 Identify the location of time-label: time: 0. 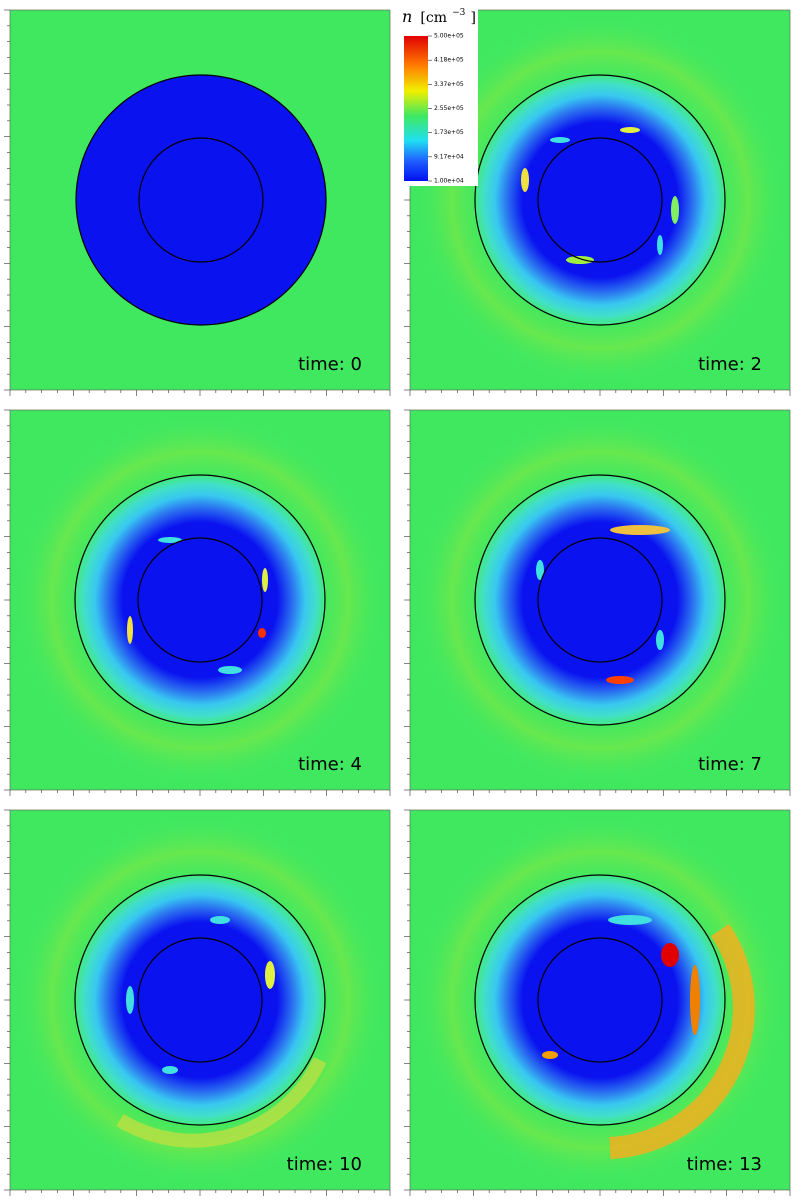
(330, 364).